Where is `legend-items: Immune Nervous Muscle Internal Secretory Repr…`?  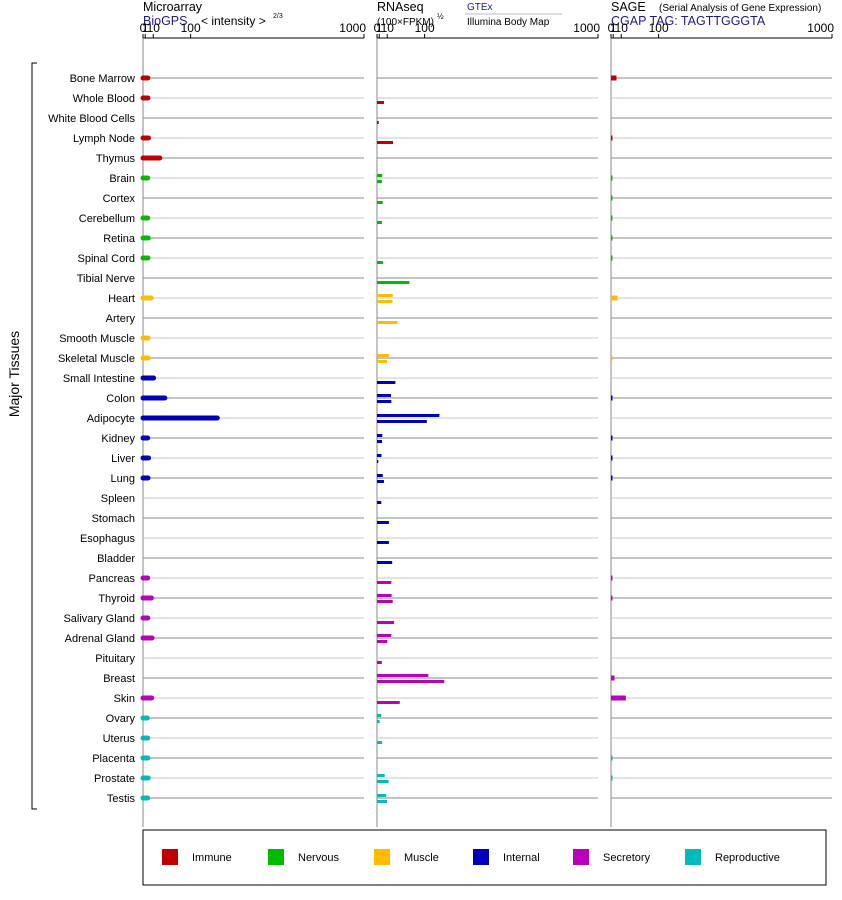 legend-items: Immune Nervous Muscle Internal Secretory Repr… is located at coordinates (471, 857).